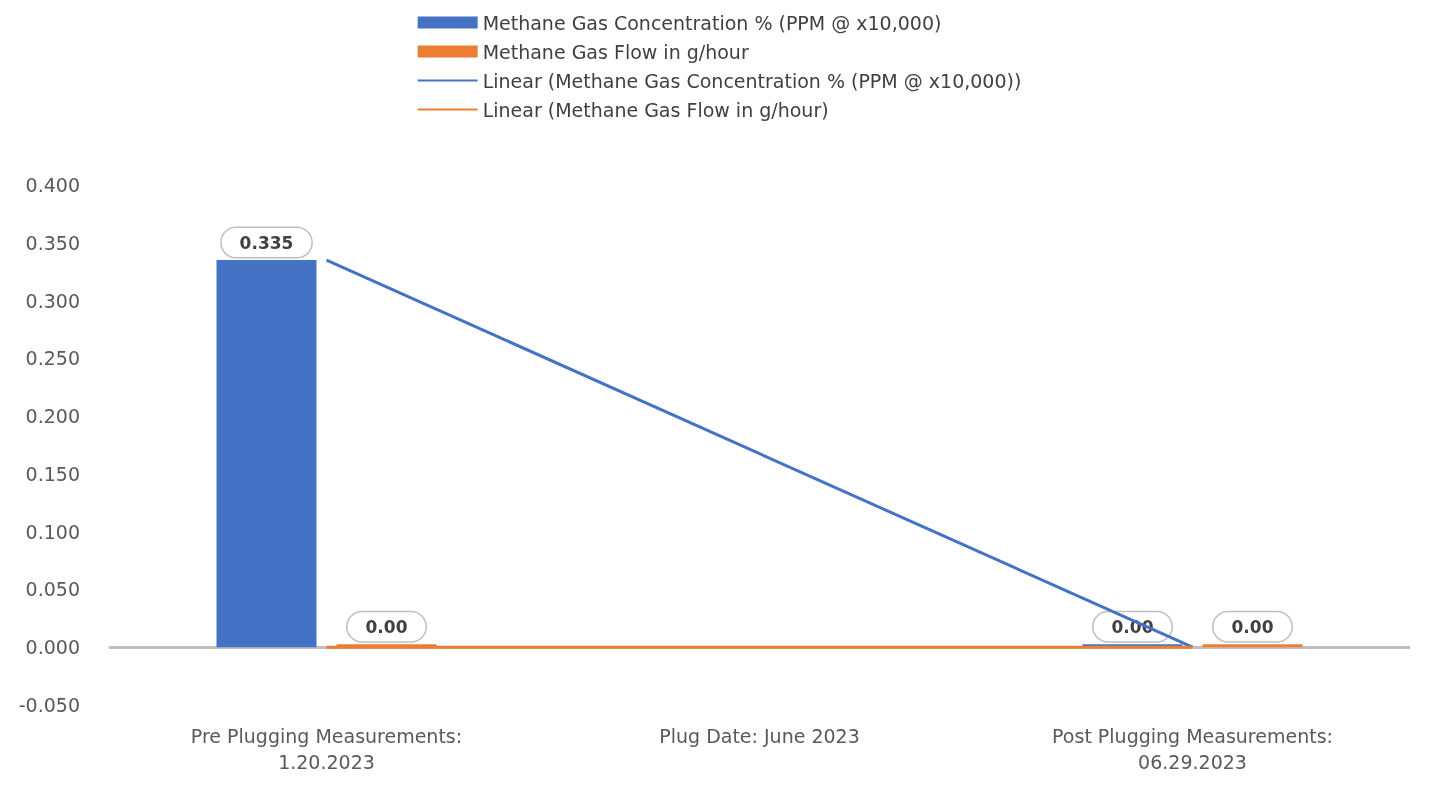 The image size is (1439, 793). I want to click on y-tick-label: 0.300, so click(52, 300).